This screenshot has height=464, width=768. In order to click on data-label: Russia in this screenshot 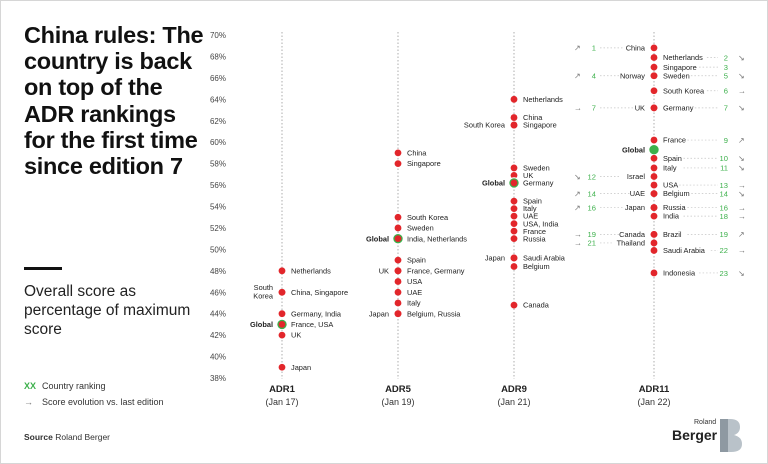, I will do `click(534, 238)`.